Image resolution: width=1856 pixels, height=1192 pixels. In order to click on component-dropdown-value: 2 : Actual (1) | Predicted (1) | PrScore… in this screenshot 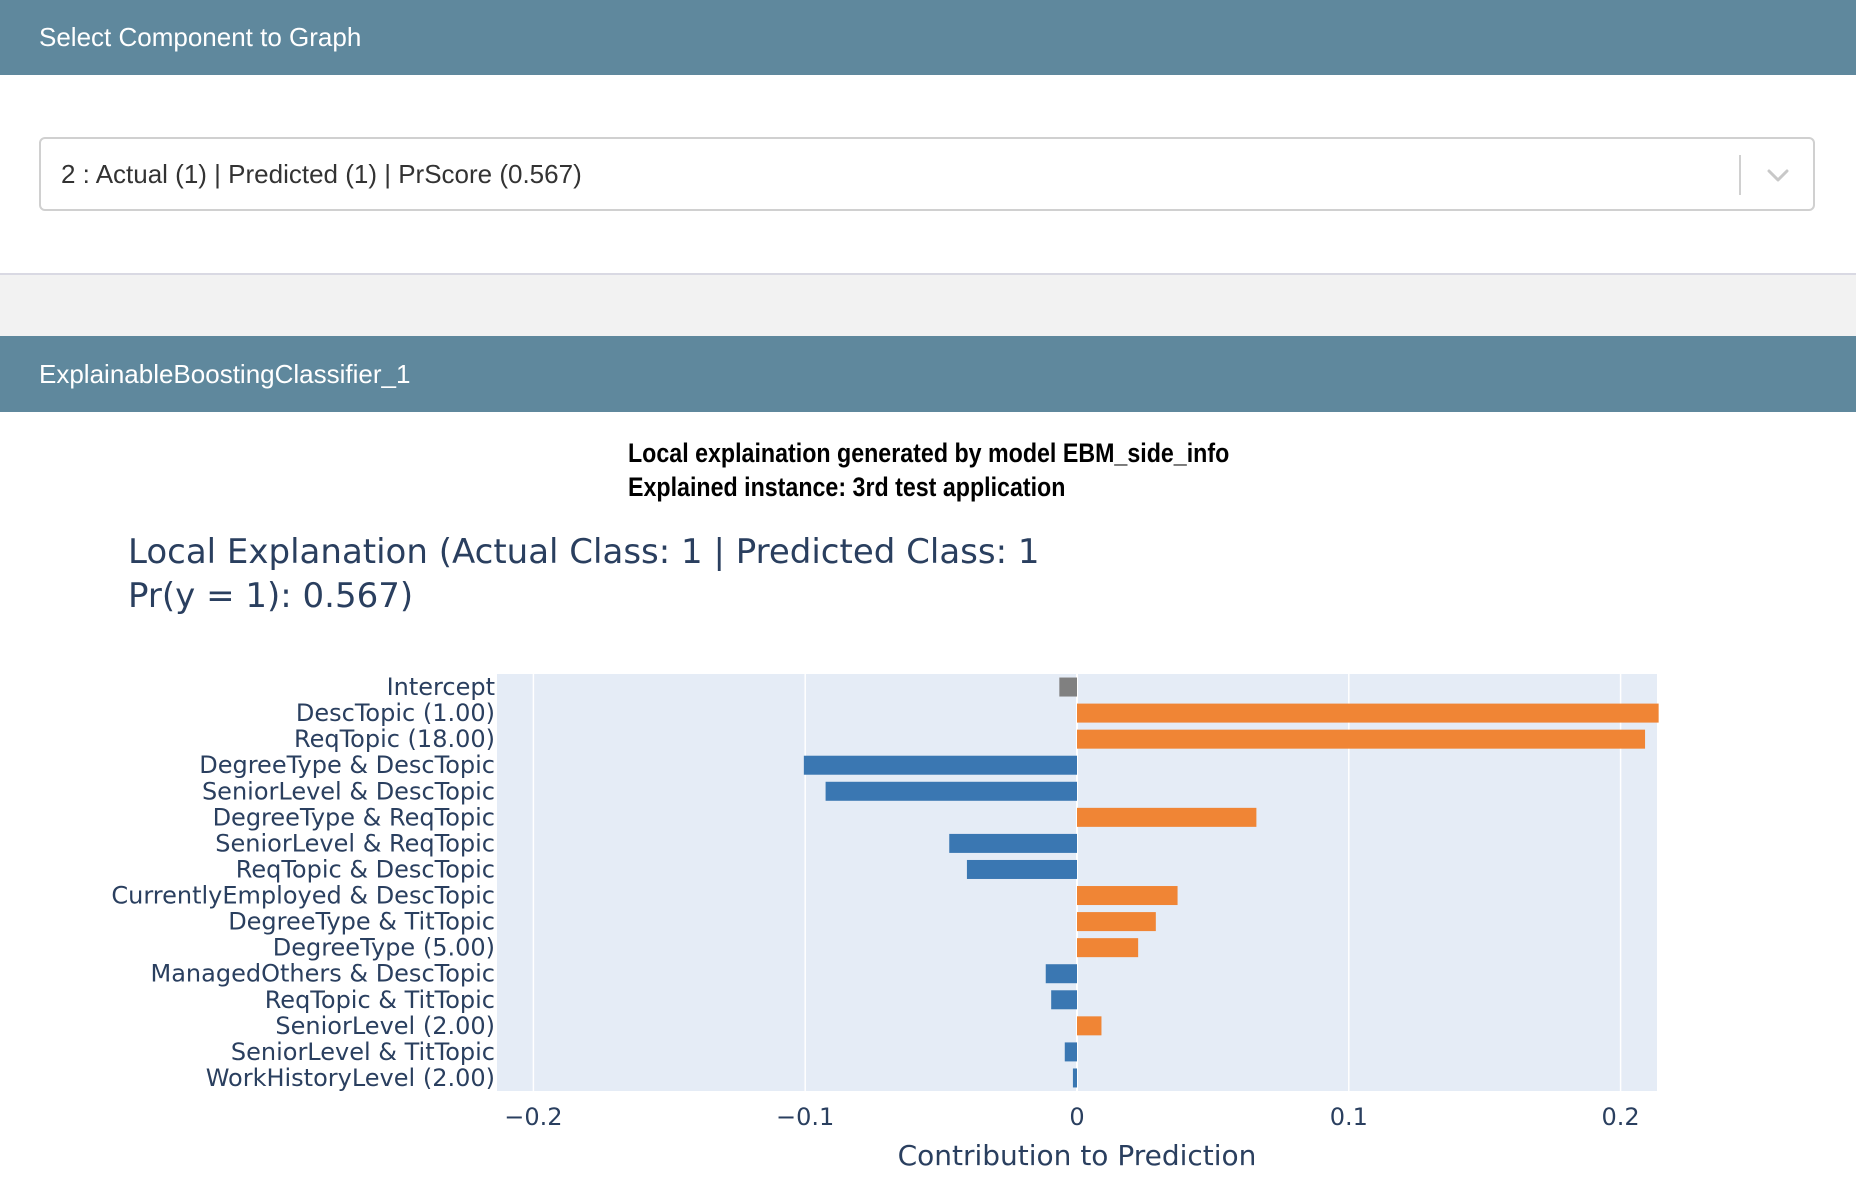, I will do `click(321, 174)`.